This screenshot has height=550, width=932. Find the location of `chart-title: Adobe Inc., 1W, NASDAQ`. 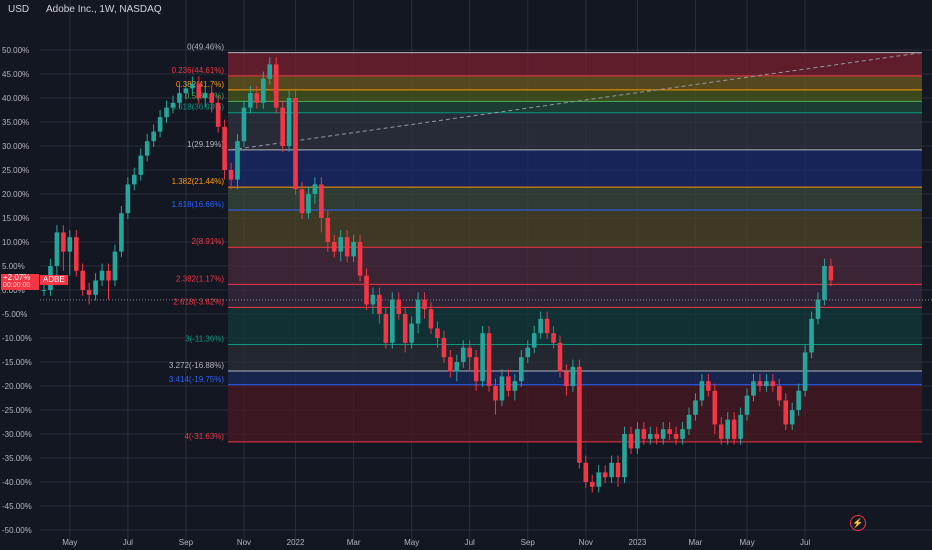

chart-title: Adobe Inc., 1W, NASDAQ is located at coordinates (104, 9).